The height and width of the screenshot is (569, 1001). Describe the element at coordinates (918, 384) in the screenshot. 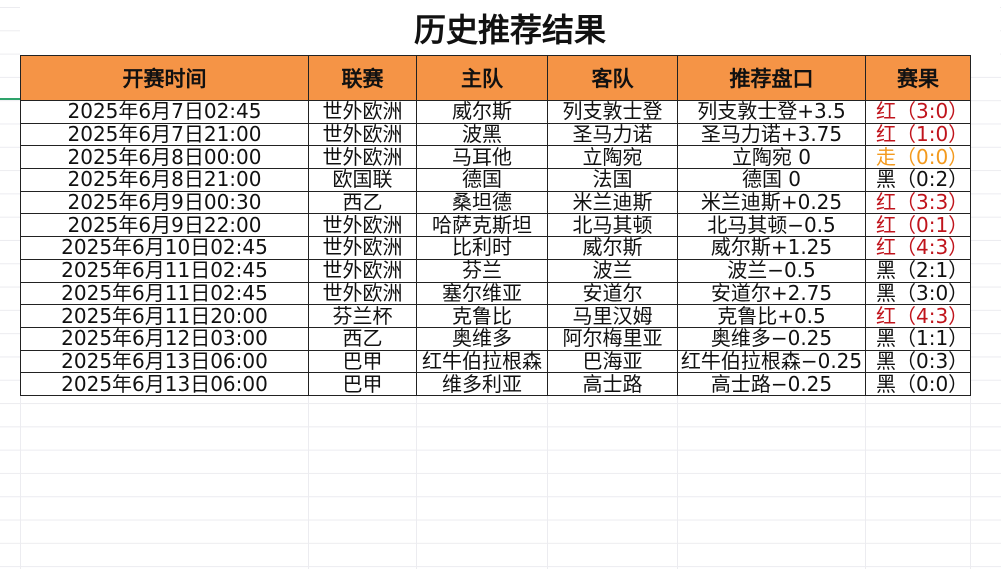

I see `cell-result: 黑（0:0）` at that location.